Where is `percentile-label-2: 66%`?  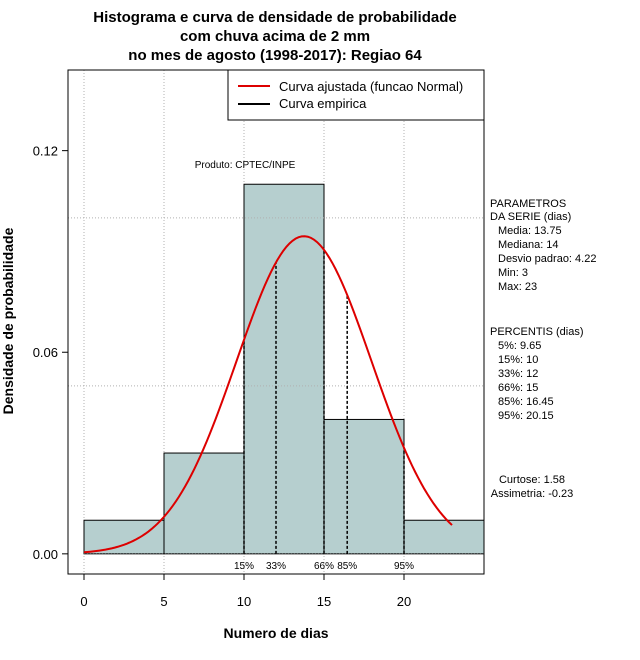 percentile-label-2: 66% is located at coordinates (324, 566).